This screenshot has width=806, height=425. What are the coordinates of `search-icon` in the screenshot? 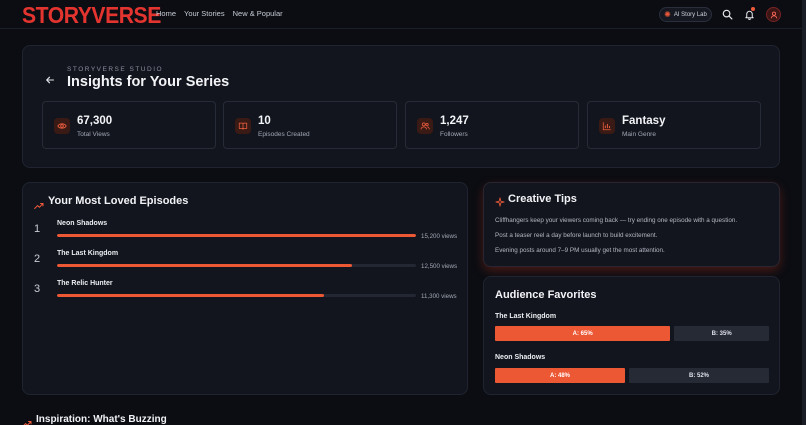 It's located at (727, 14).